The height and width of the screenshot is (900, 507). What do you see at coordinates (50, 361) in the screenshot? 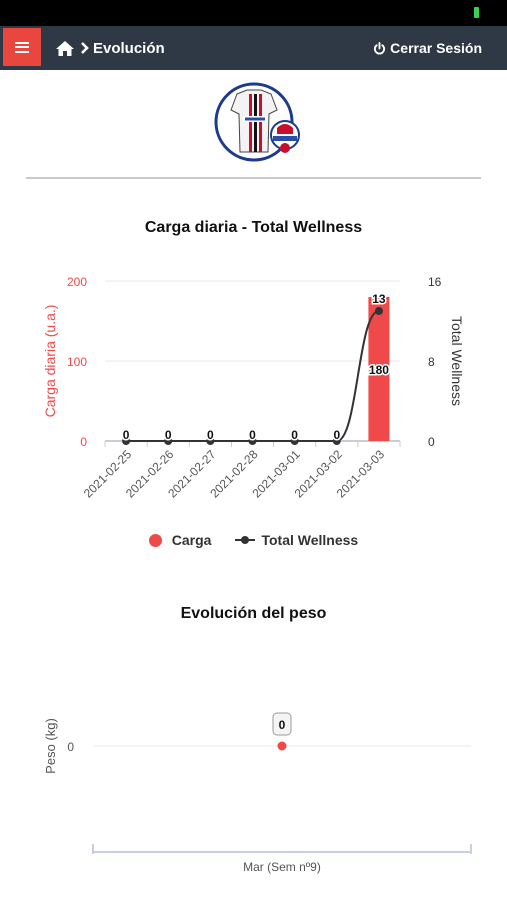
I see `y-axis-label: Carga diaria (u.a.)` at bounding box center [50, 361].